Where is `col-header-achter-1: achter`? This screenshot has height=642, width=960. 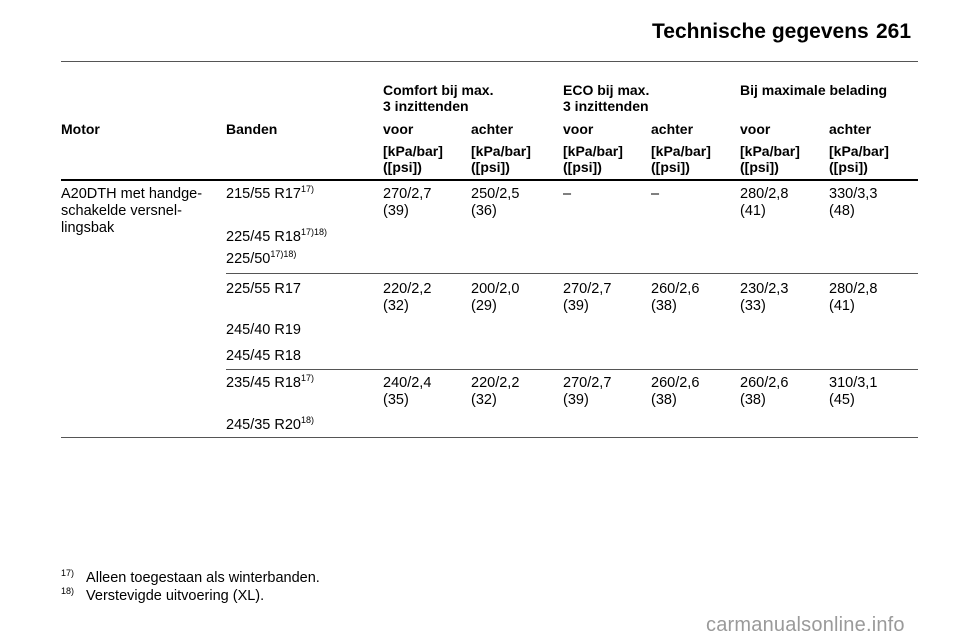 col-header-achter-1: achter is located at coordinates (492, 129).